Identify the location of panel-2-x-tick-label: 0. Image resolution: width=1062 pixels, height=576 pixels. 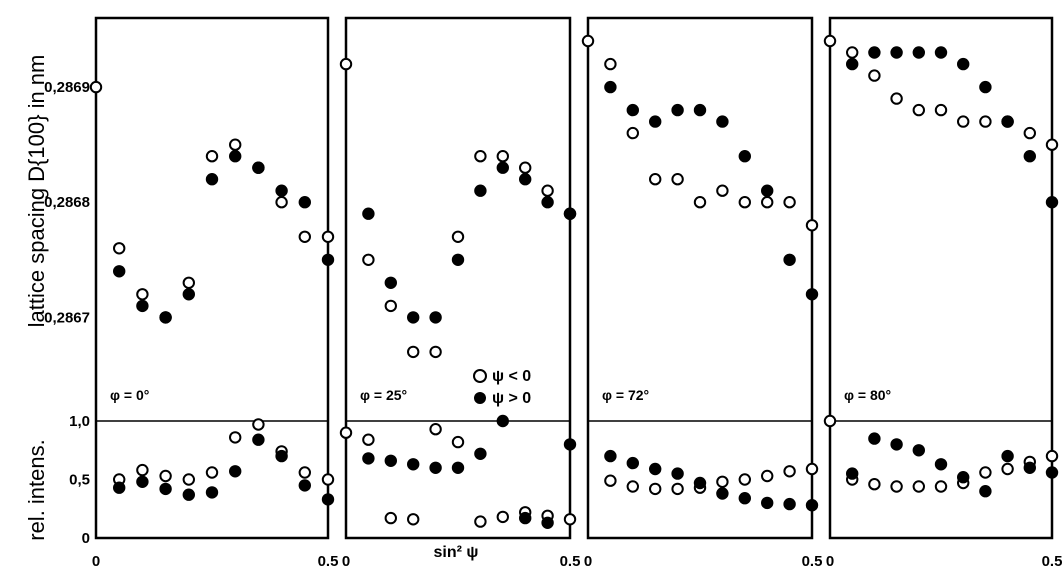
(588, 561).